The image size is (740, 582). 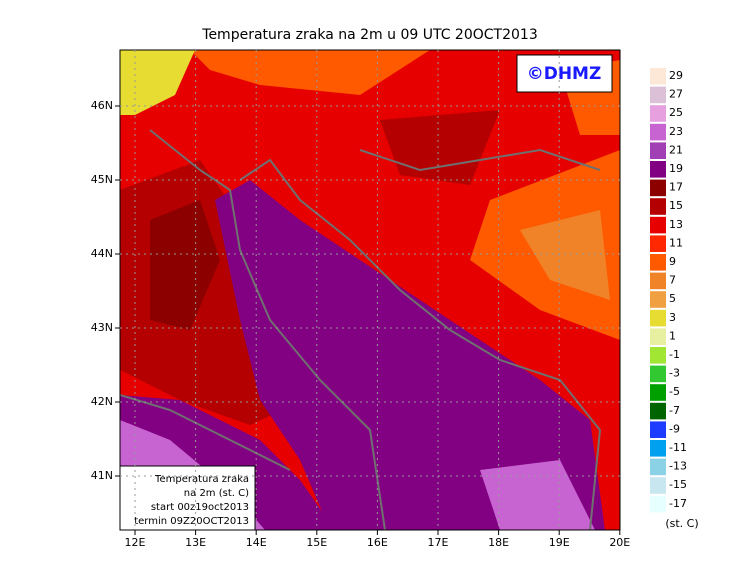 I want to click on lon-label: 18E, so click(x=498, y=542).